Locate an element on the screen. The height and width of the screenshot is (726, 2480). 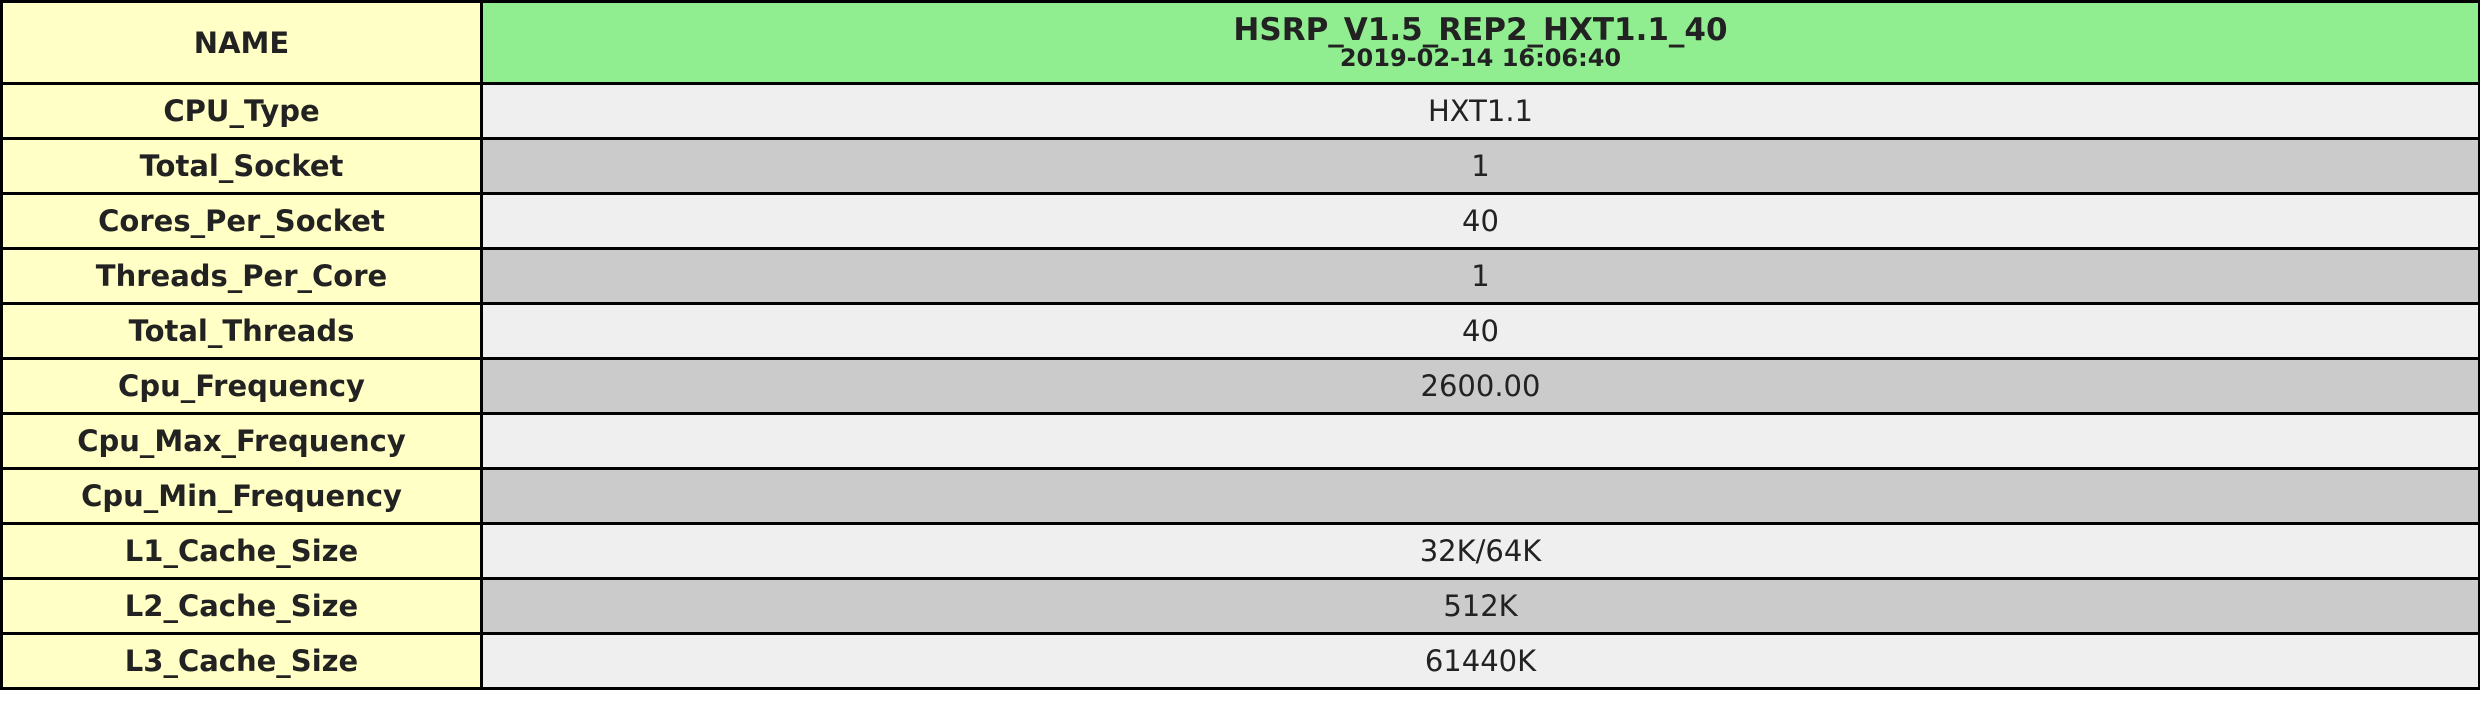
name-header-cell: NAME is located at coordinates (241, 42).